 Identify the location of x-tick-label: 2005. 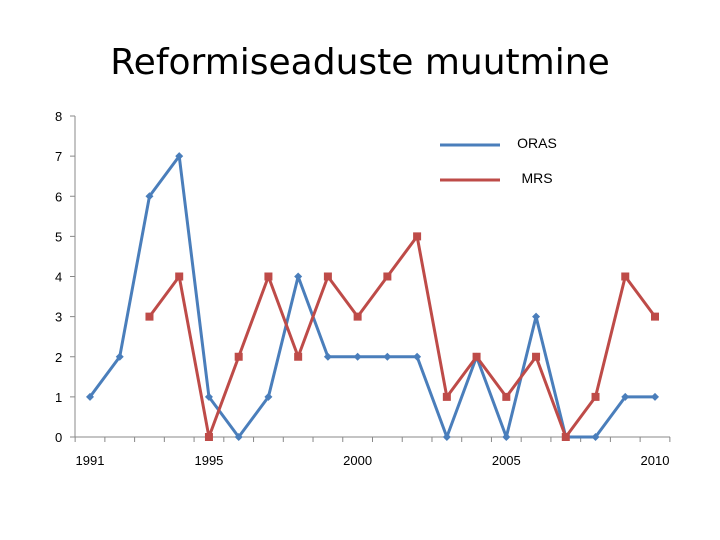
(506, 460).